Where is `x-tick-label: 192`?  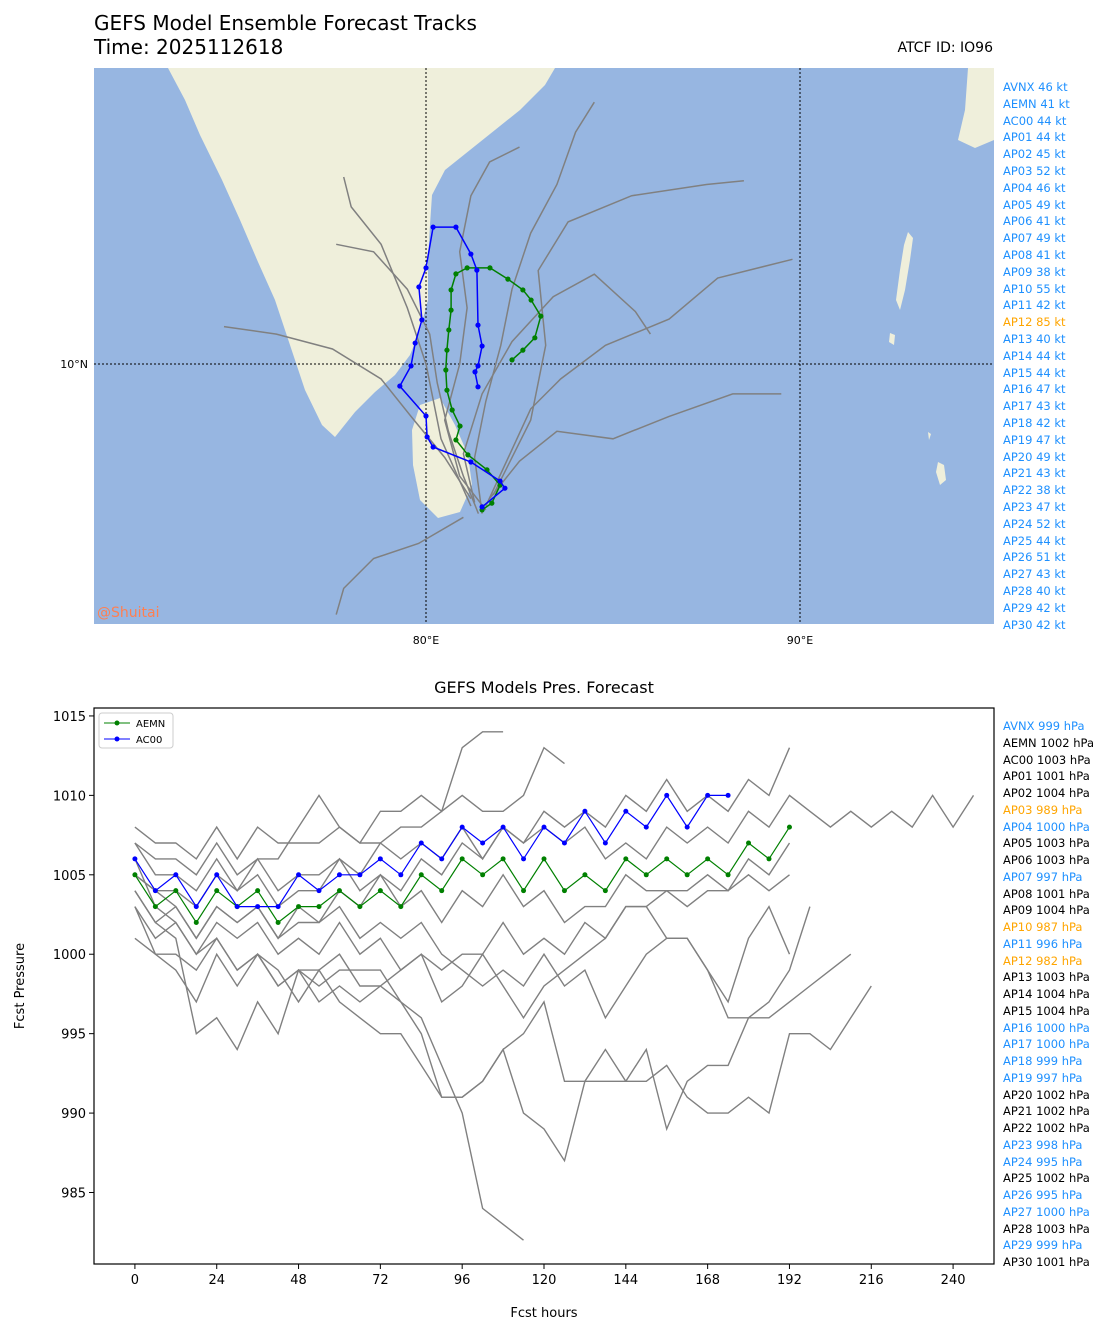 x-tick-label: 192 is located at coordinates (789, 1280).